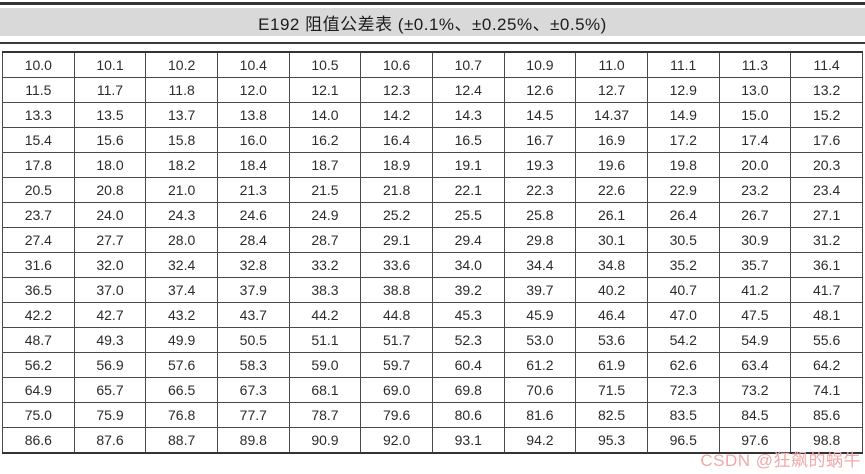 The width and height of the screenshot is (865, 474). What do you see at coordinates (432, 3) in the screenshot?
I see `top-rule` at bounding box center [432, 3].